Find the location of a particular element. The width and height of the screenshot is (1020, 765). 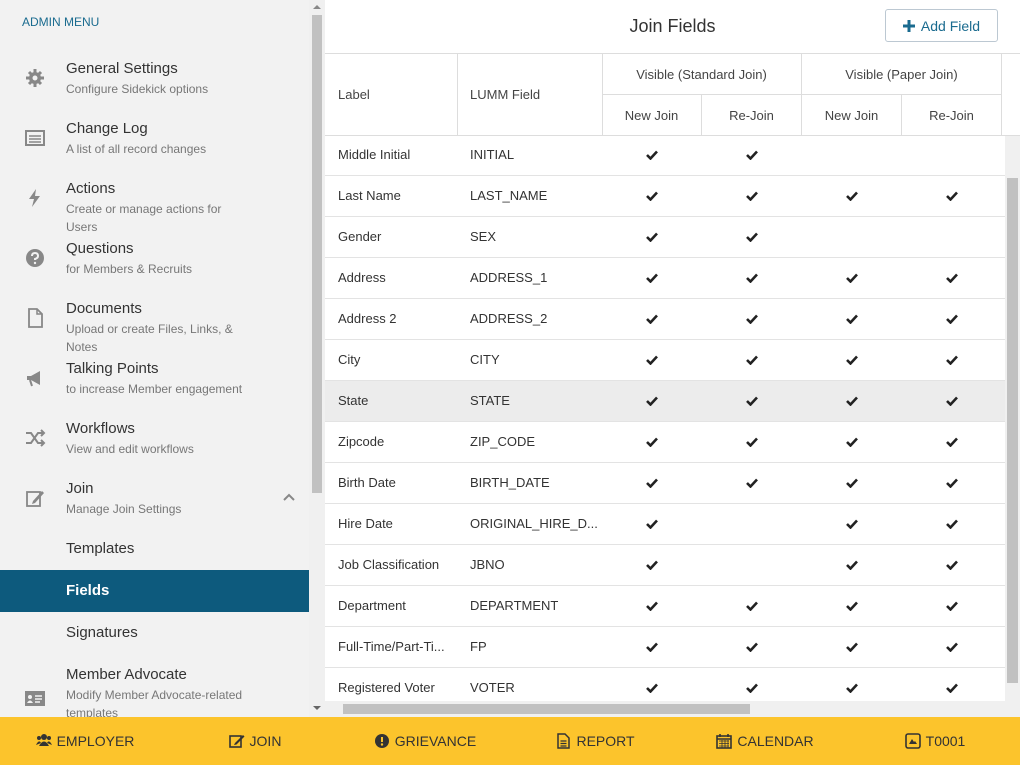

cell-field: ADDRESS_1 is located at coordinates (509, 277).